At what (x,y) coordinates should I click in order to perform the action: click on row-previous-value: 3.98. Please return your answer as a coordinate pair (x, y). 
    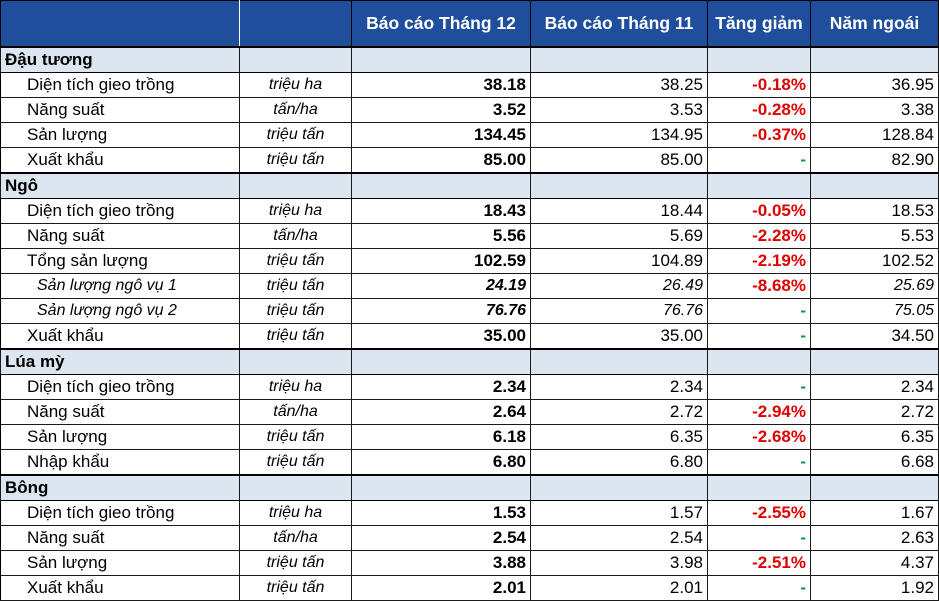
    Looking at the image, I should click on (619, 563).